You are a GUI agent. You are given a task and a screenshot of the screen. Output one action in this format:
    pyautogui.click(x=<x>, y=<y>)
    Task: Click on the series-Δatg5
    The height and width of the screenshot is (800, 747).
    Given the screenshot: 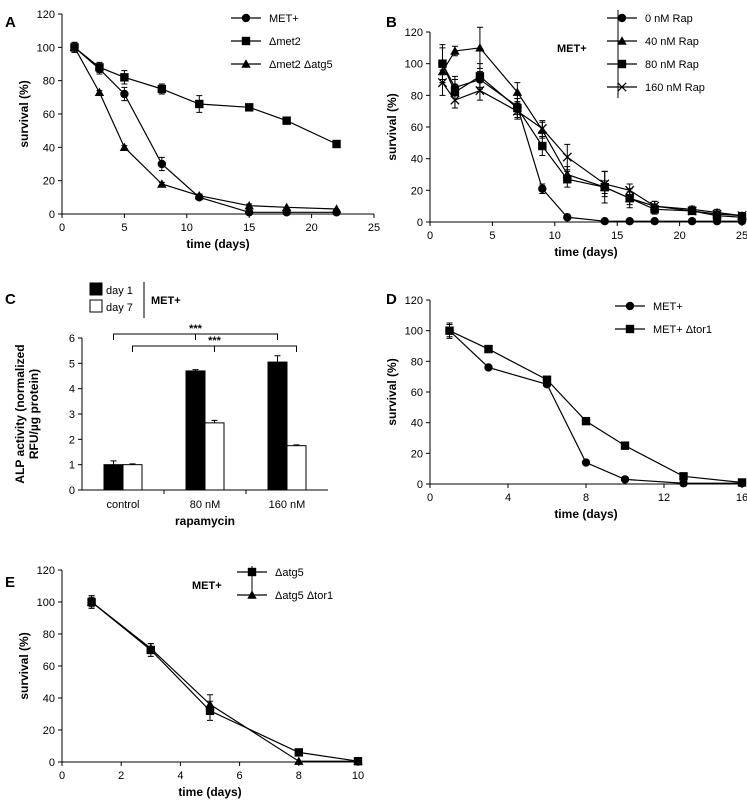 What is the action you would take?
    pyautogui.click(x=225, y=680)
    